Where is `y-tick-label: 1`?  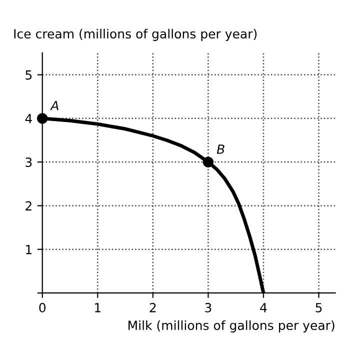
y-tick-label: 1 is located at coordinates (29, 249).